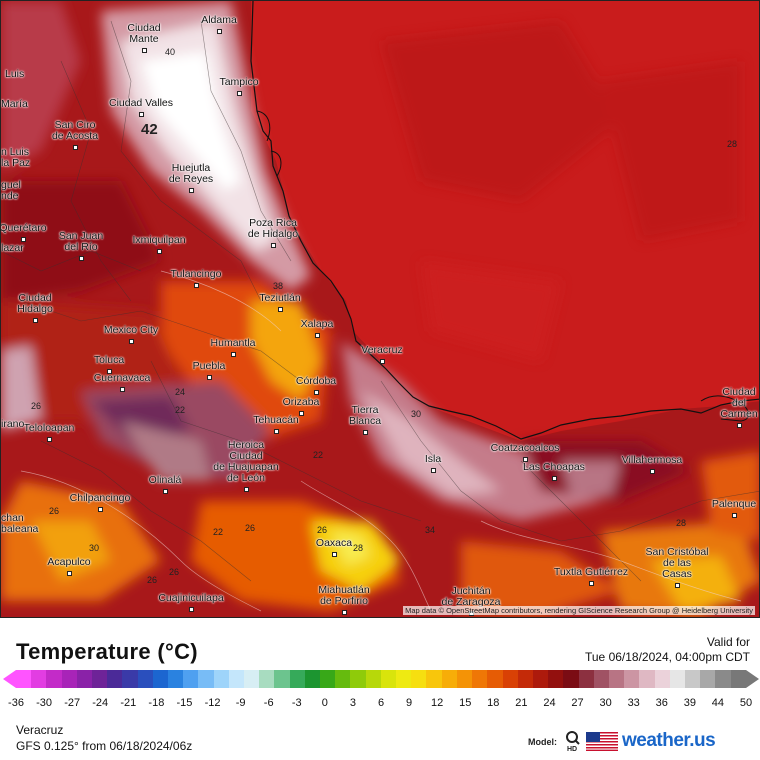  Describe the element at coordinates (170, 52) in the screenshot. I see `isotherm-value: 40` at that location.